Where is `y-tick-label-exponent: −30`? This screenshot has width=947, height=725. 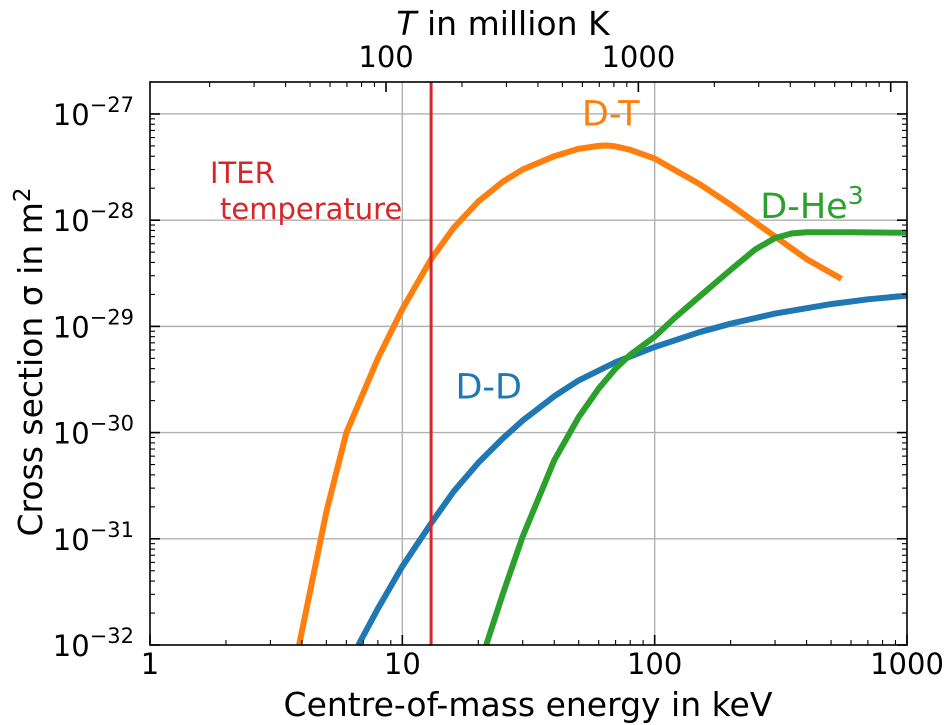 y-tick-label-exponent: −30 is located at coordinates (112, 424).